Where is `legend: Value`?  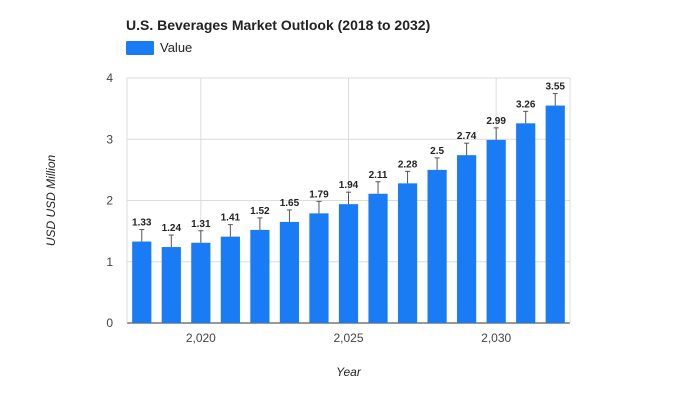 legend: Value is located at coordinates (159, 47).